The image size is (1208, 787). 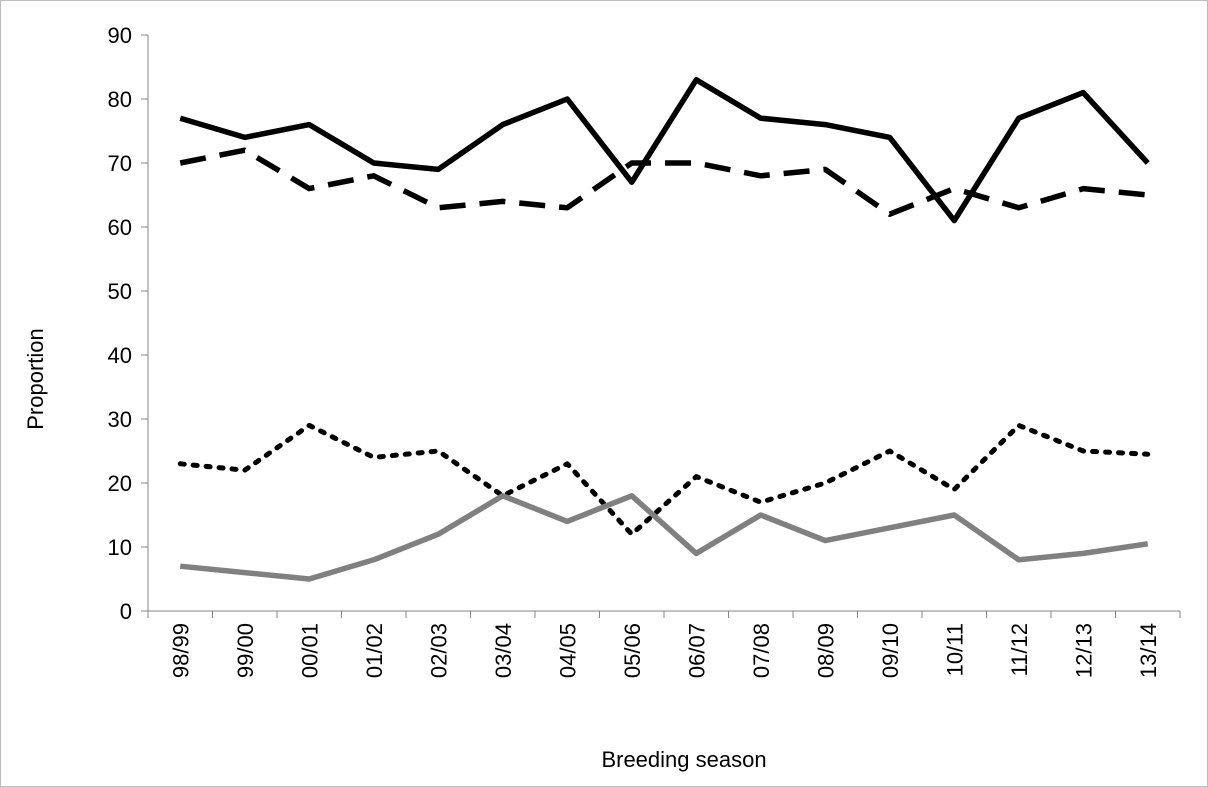 I want to click on x-axis-title: Breeding season, so click(x=683, y=759).